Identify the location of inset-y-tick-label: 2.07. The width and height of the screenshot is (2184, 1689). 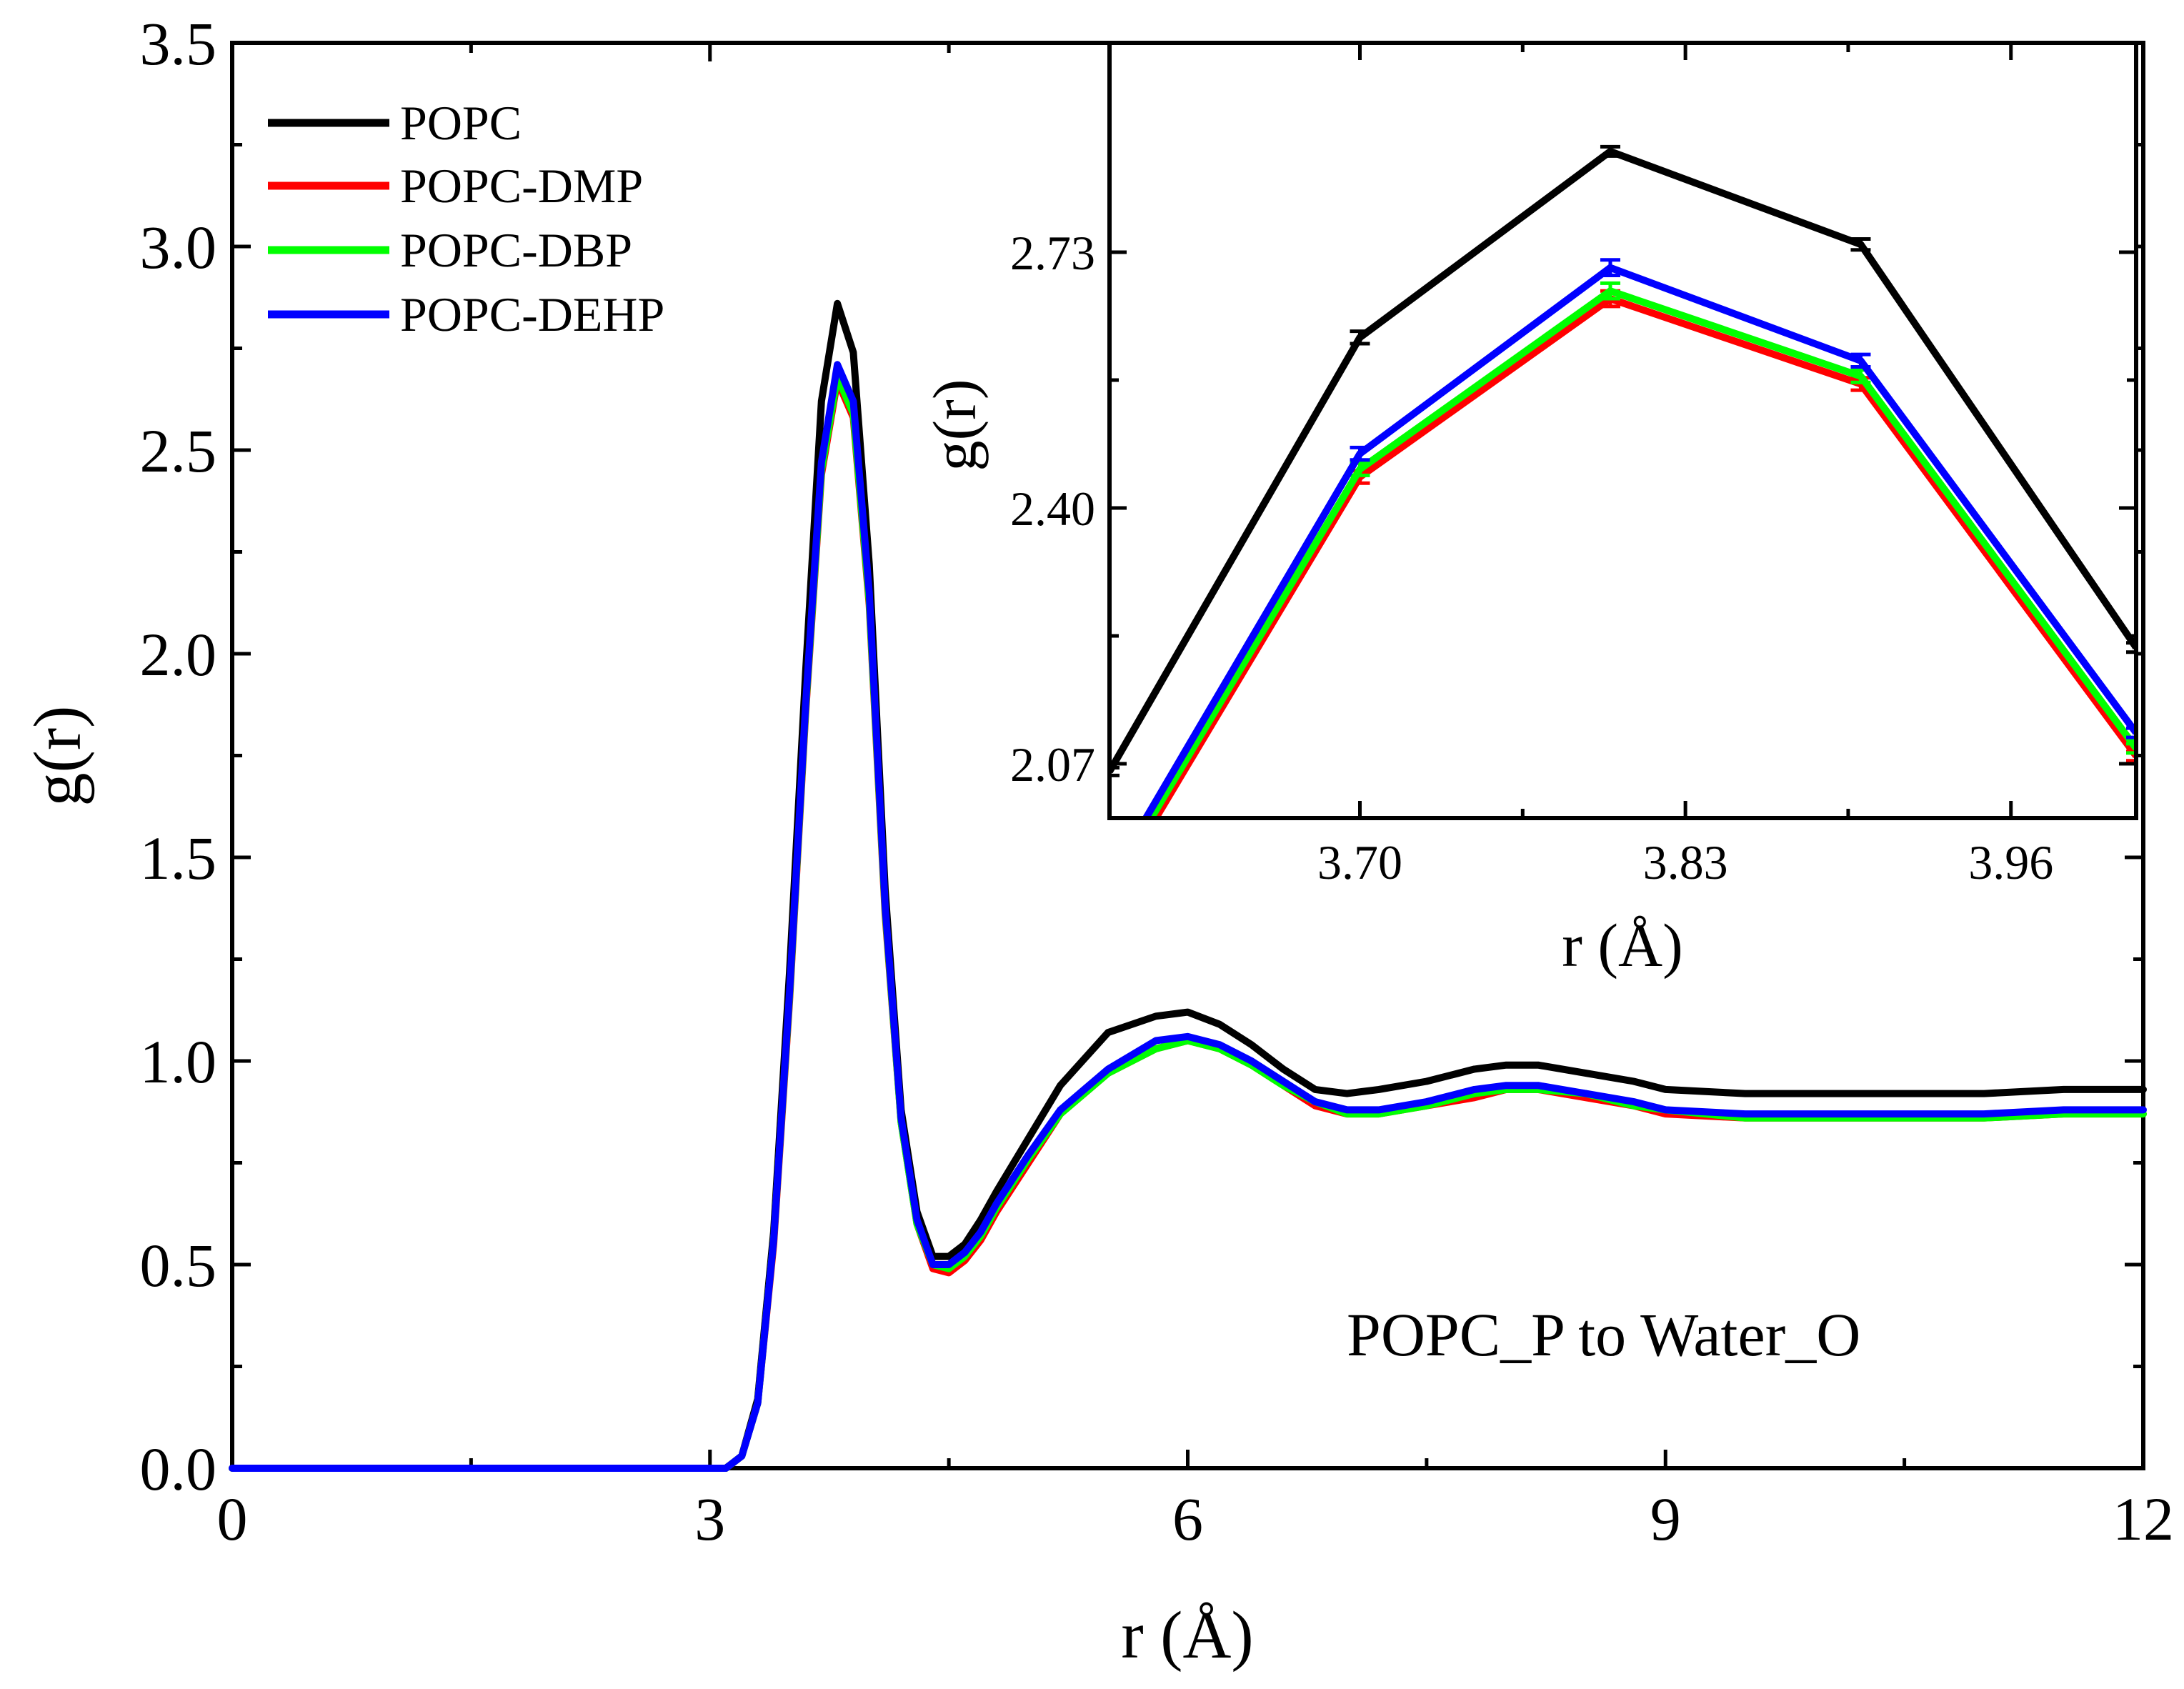
(1052, 764).